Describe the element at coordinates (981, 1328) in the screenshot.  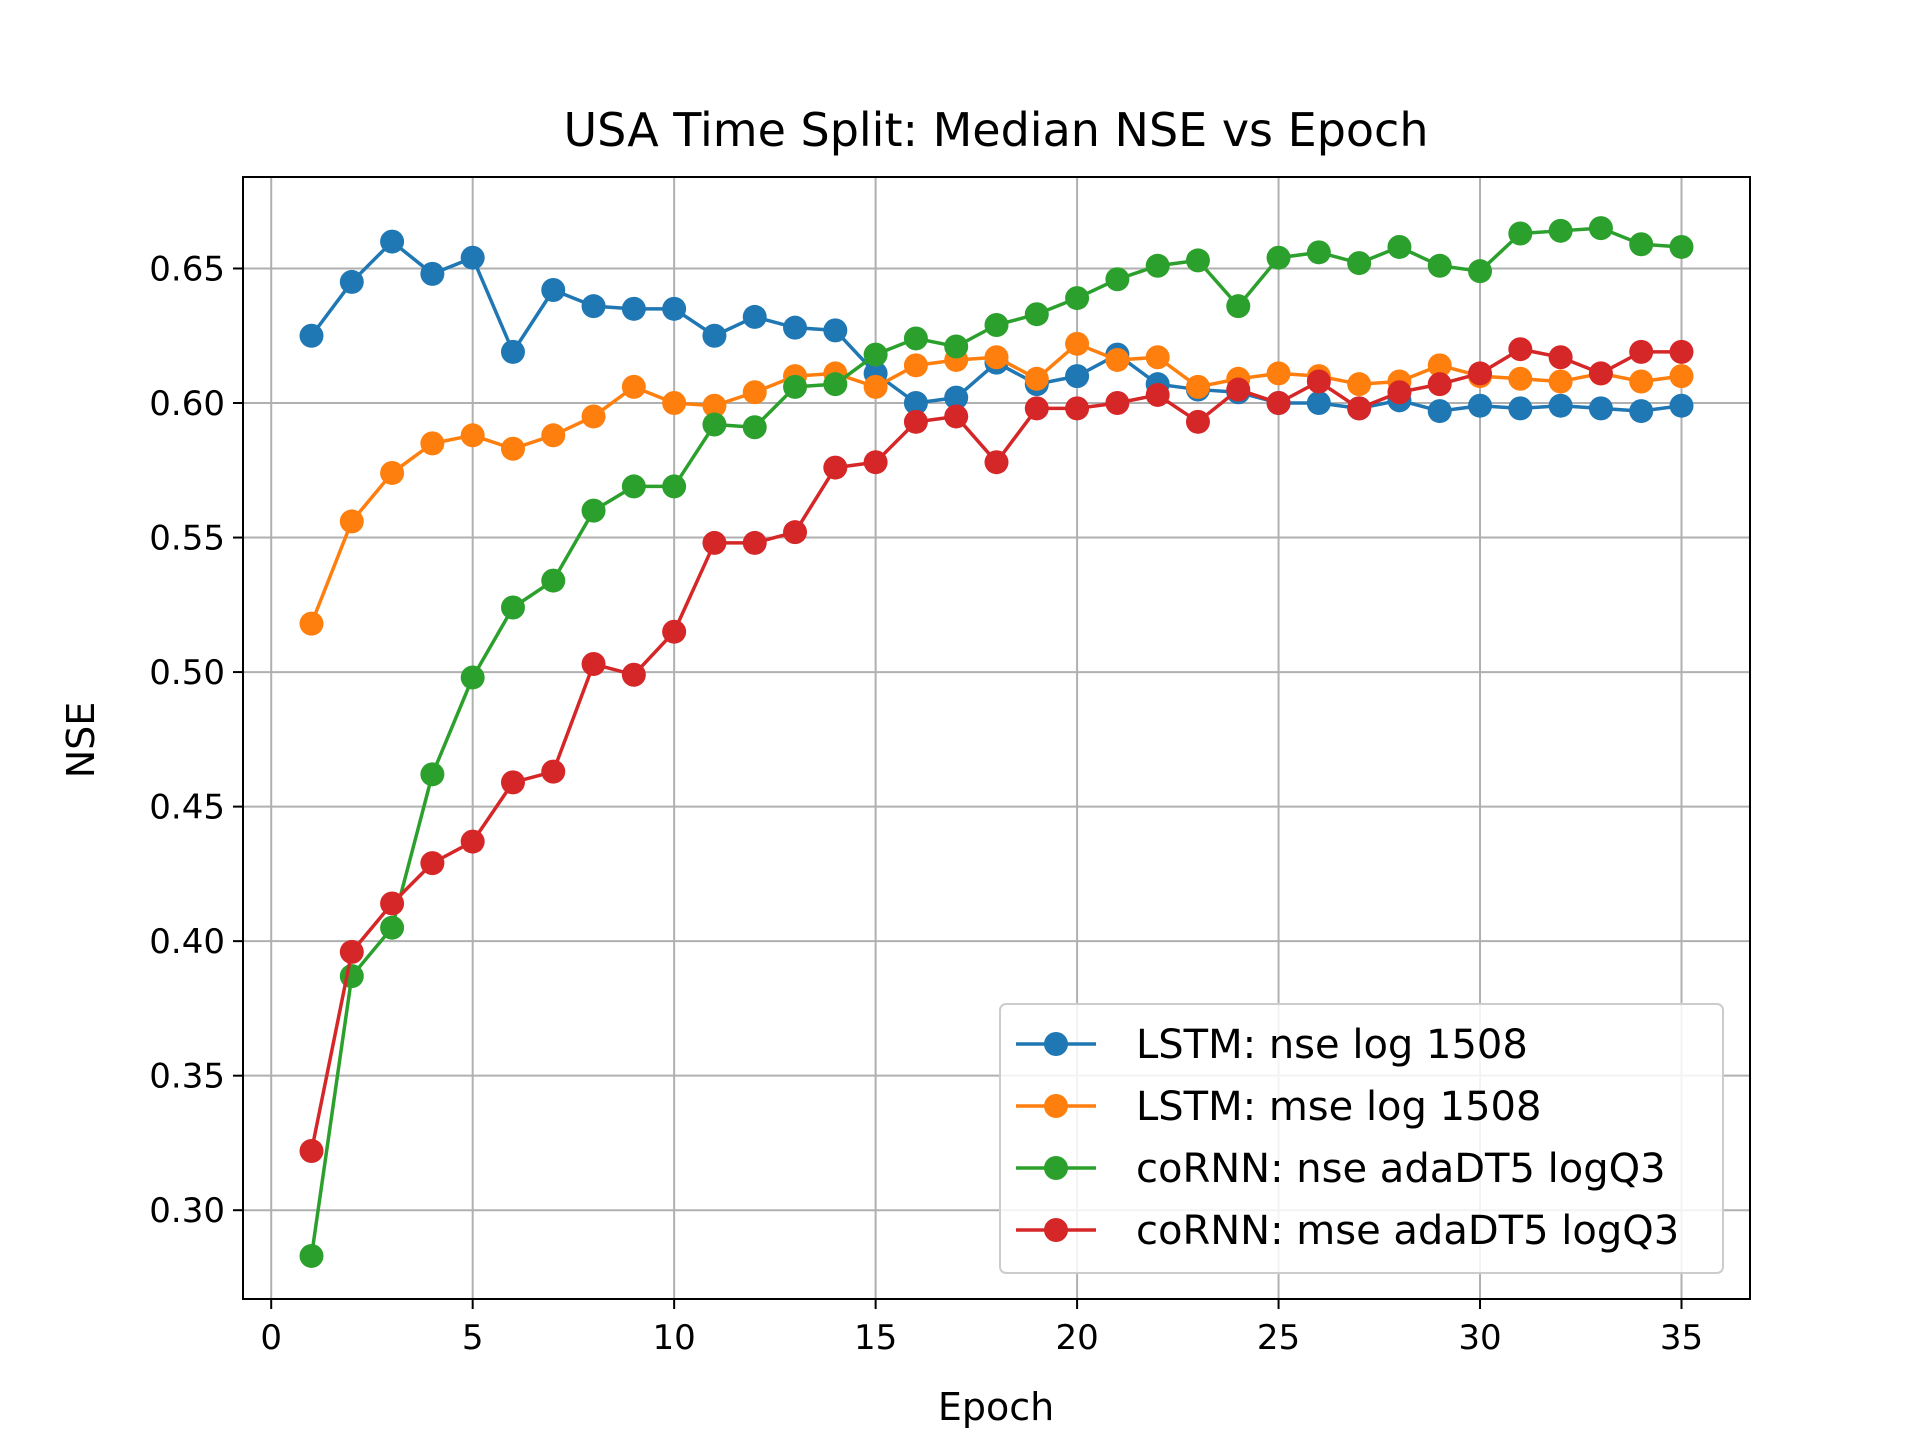
I see `x-axis: 0 5 10 15 20 25 30 35` at that location.